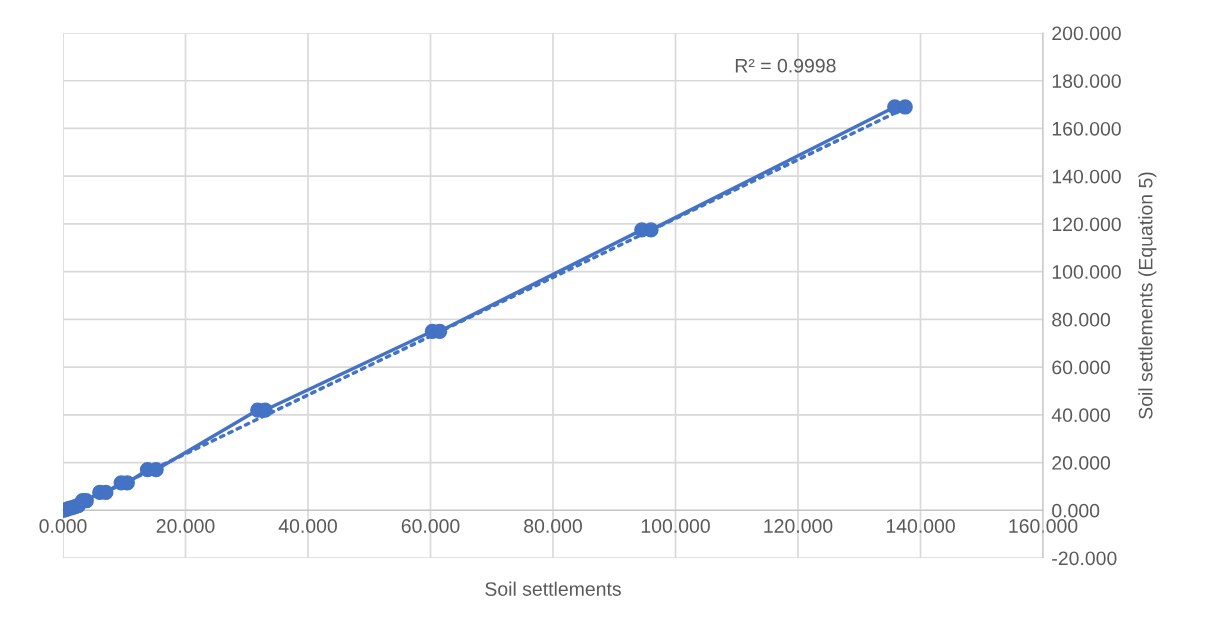  I want to click on y-tick-label: 140.000, so click(1086, 176).